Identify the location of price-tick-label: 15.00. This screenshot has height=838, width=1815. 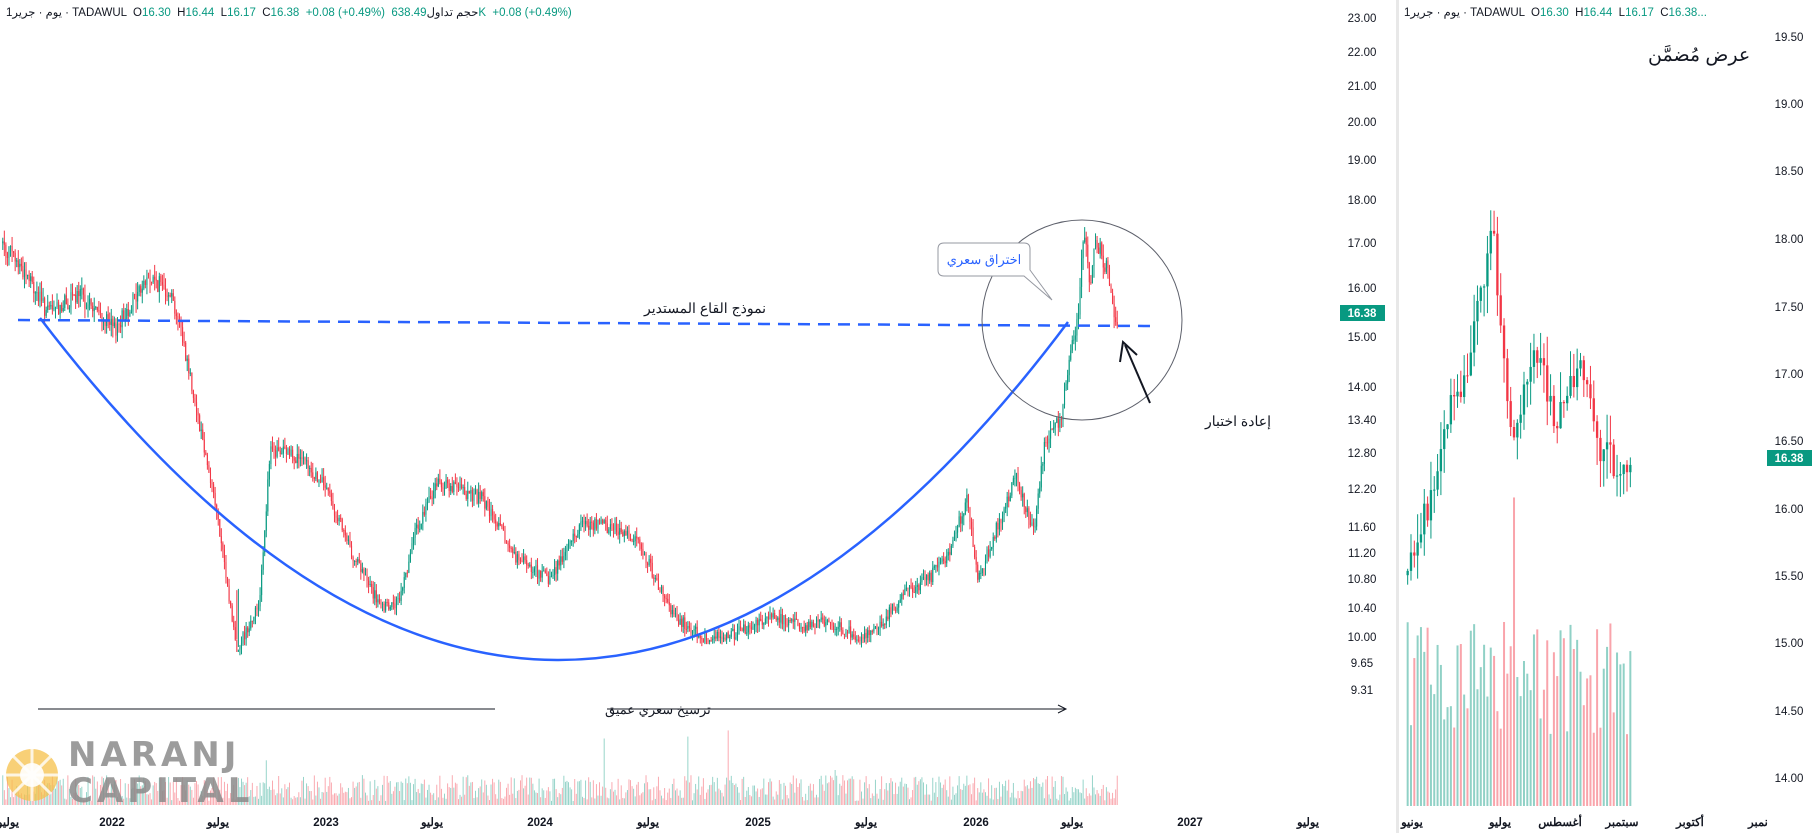
(1789, 644).